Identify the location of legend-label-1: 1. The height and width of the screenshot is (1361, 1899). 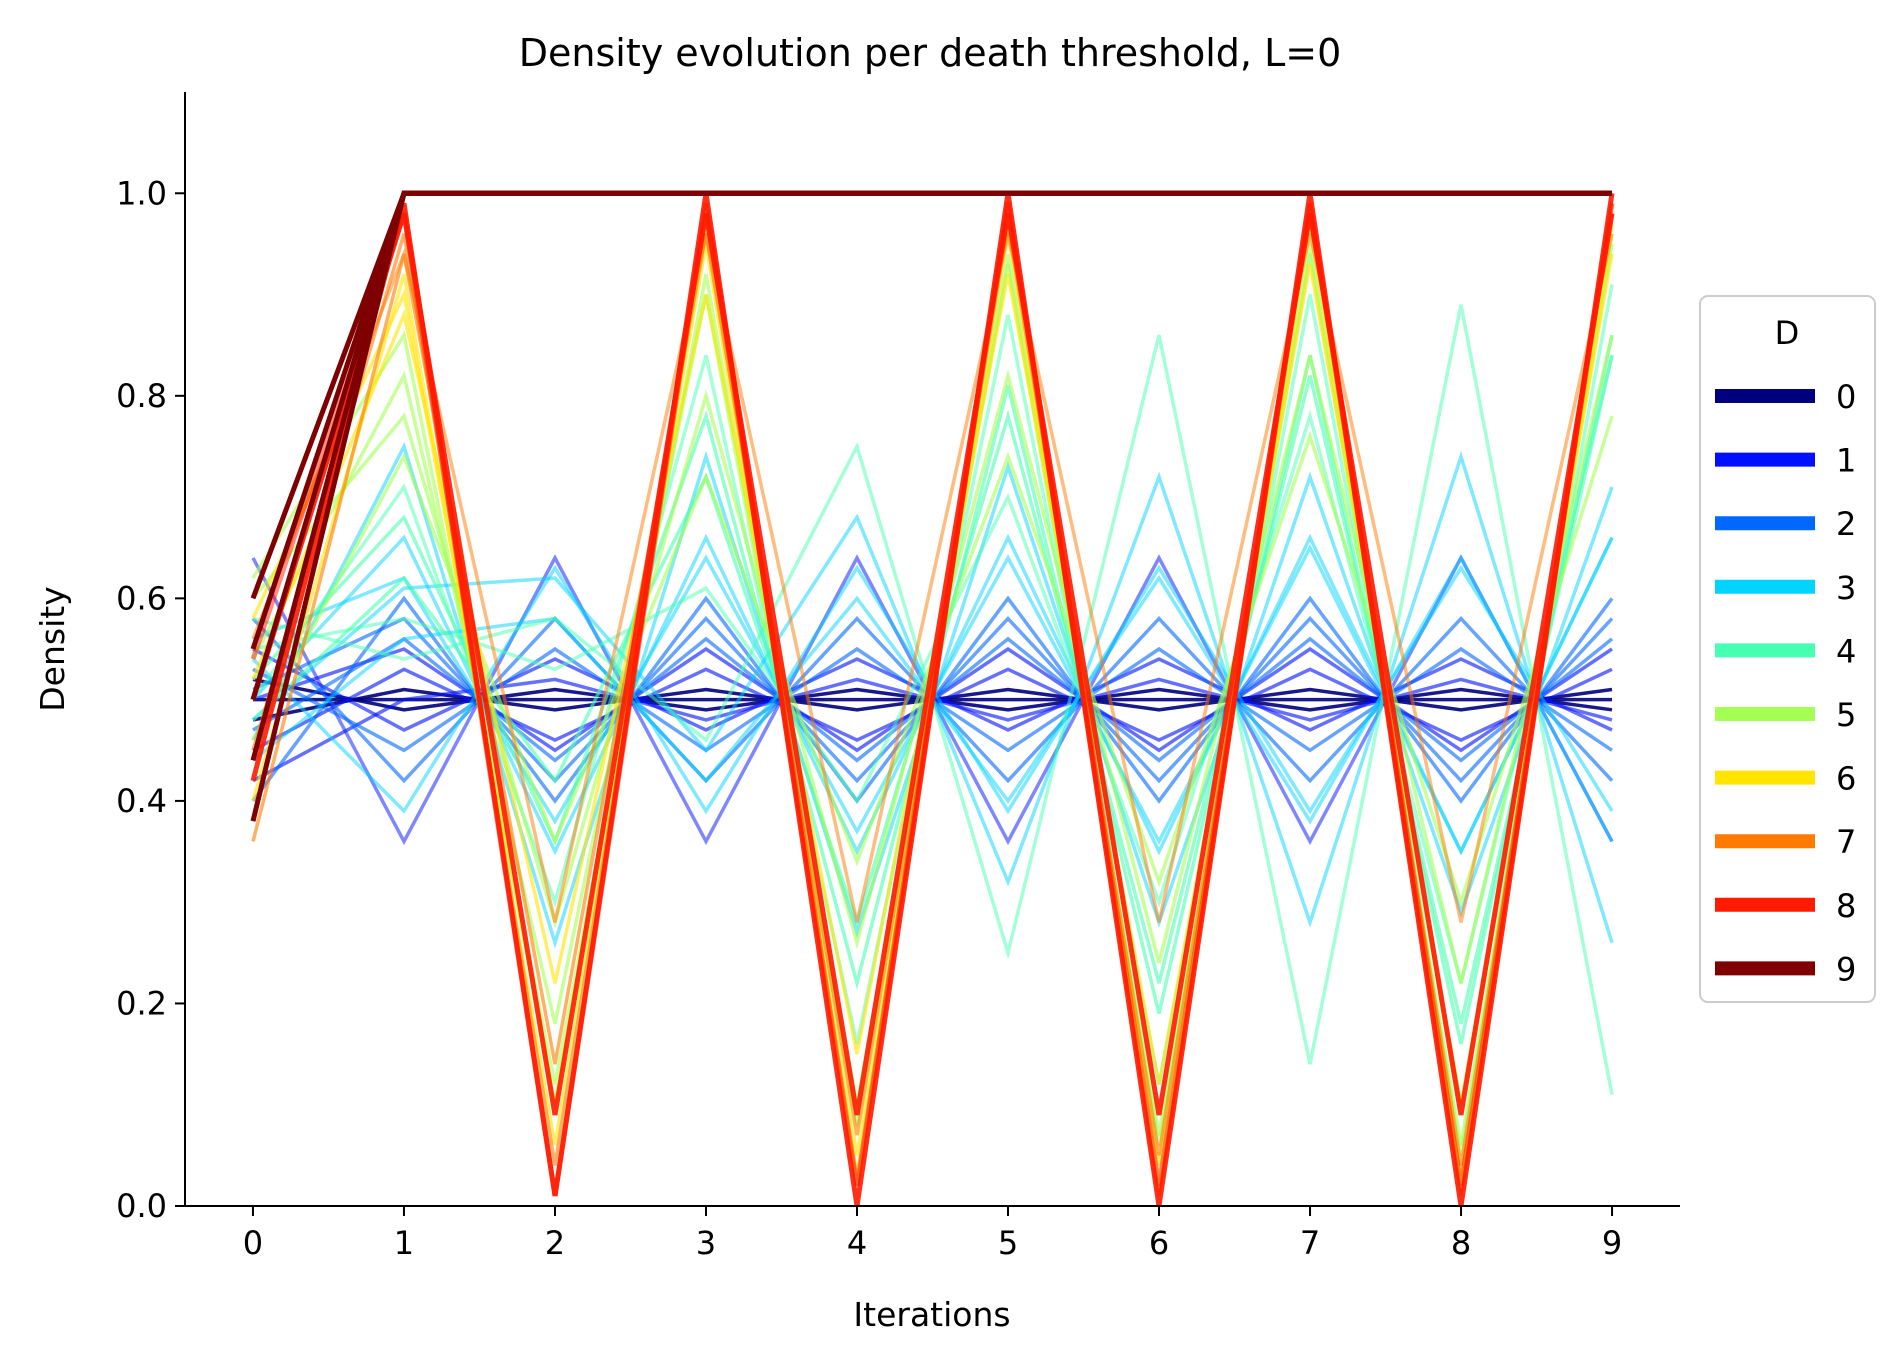
(1846, 461).